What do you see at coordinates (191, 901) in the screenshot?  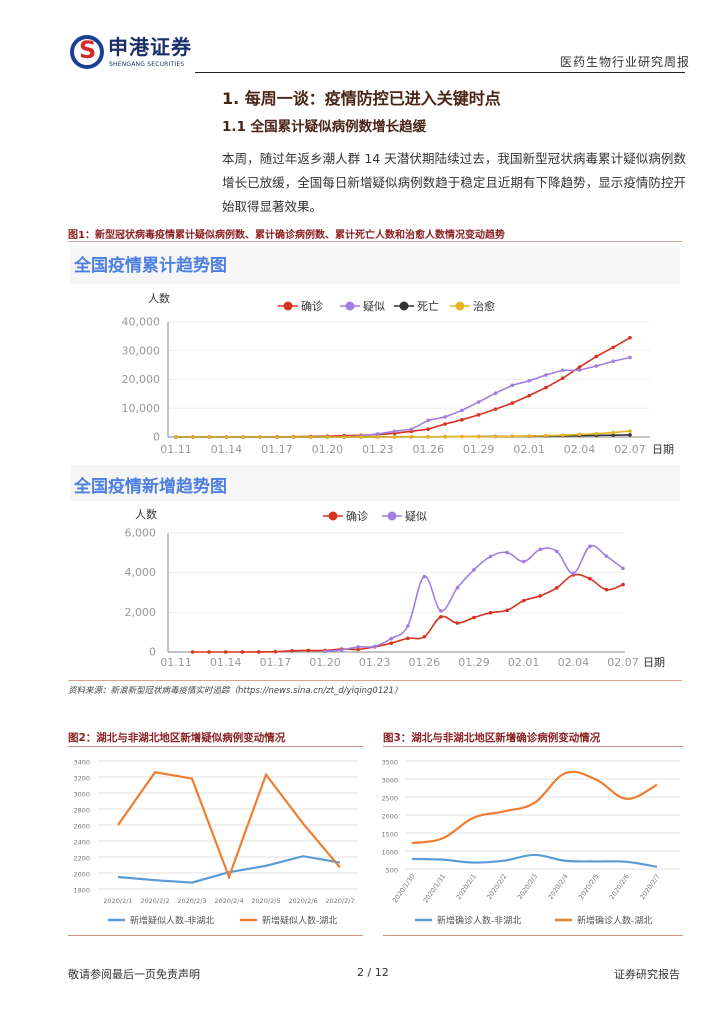 I see `chart3-xtick-label: 2020/2/3` at bounding box center [191, 901].